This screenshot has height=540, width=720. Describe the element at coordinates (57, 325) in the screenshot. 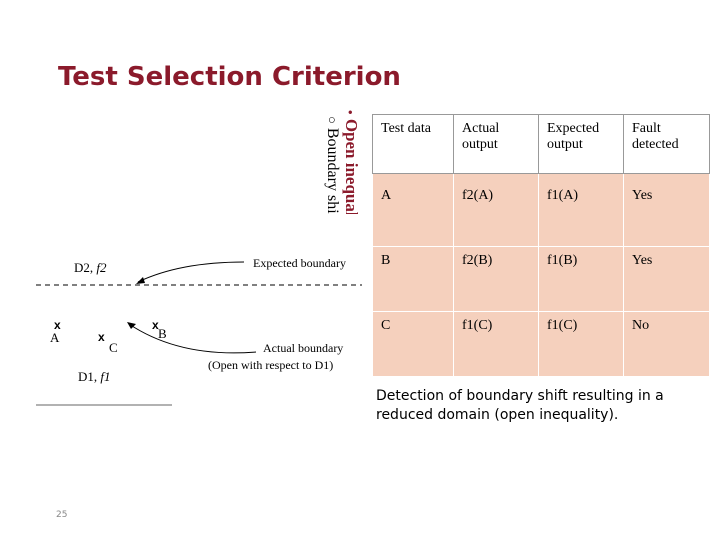

I see `point-a-mark: x` at that location.